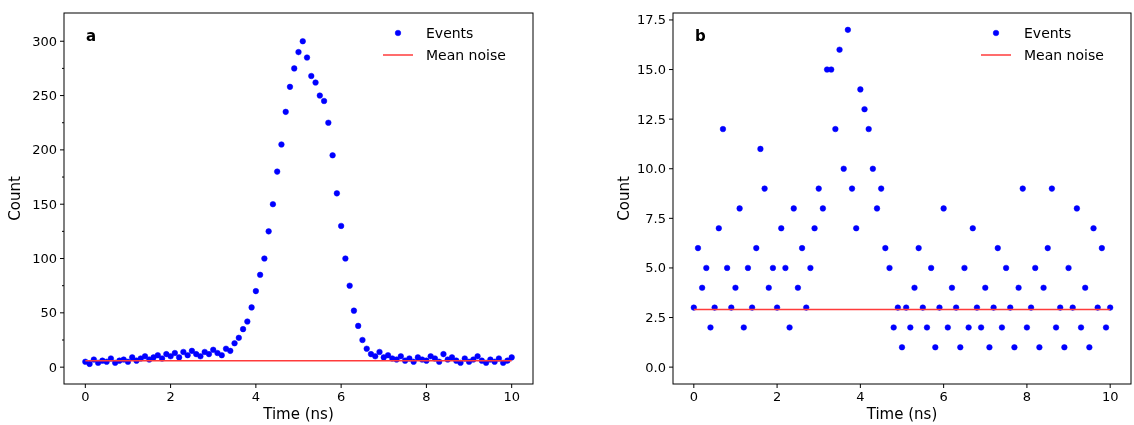 The height and width of the screenshot is (425, 1134). Describe the element at coordinates (44, 150) in the screenshot. I see `y-tick-label: 200` at that location.